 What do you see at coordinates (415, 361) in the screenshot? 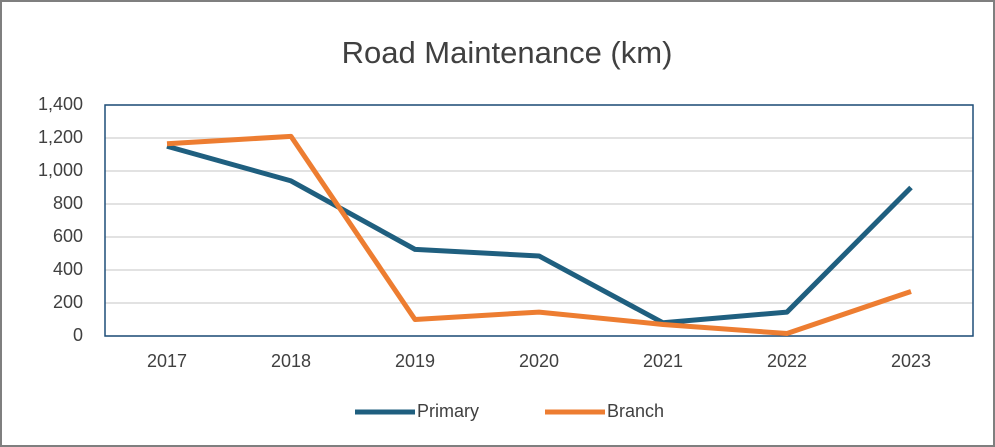
I see `x-tick-label: 2019` at bounding box center [415, 361].